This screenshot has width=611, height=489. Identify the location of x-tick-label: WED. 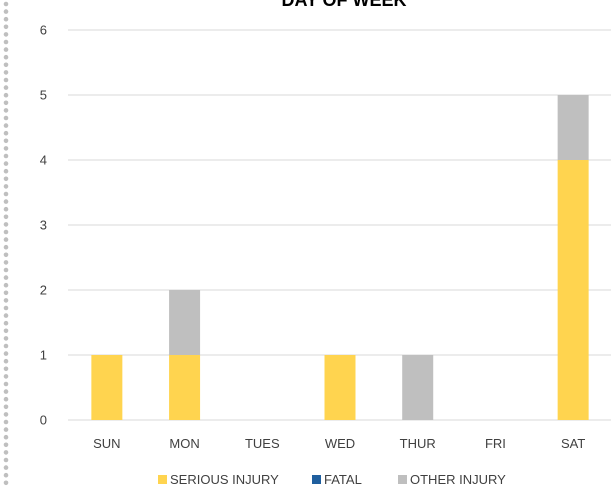
(340, 443).